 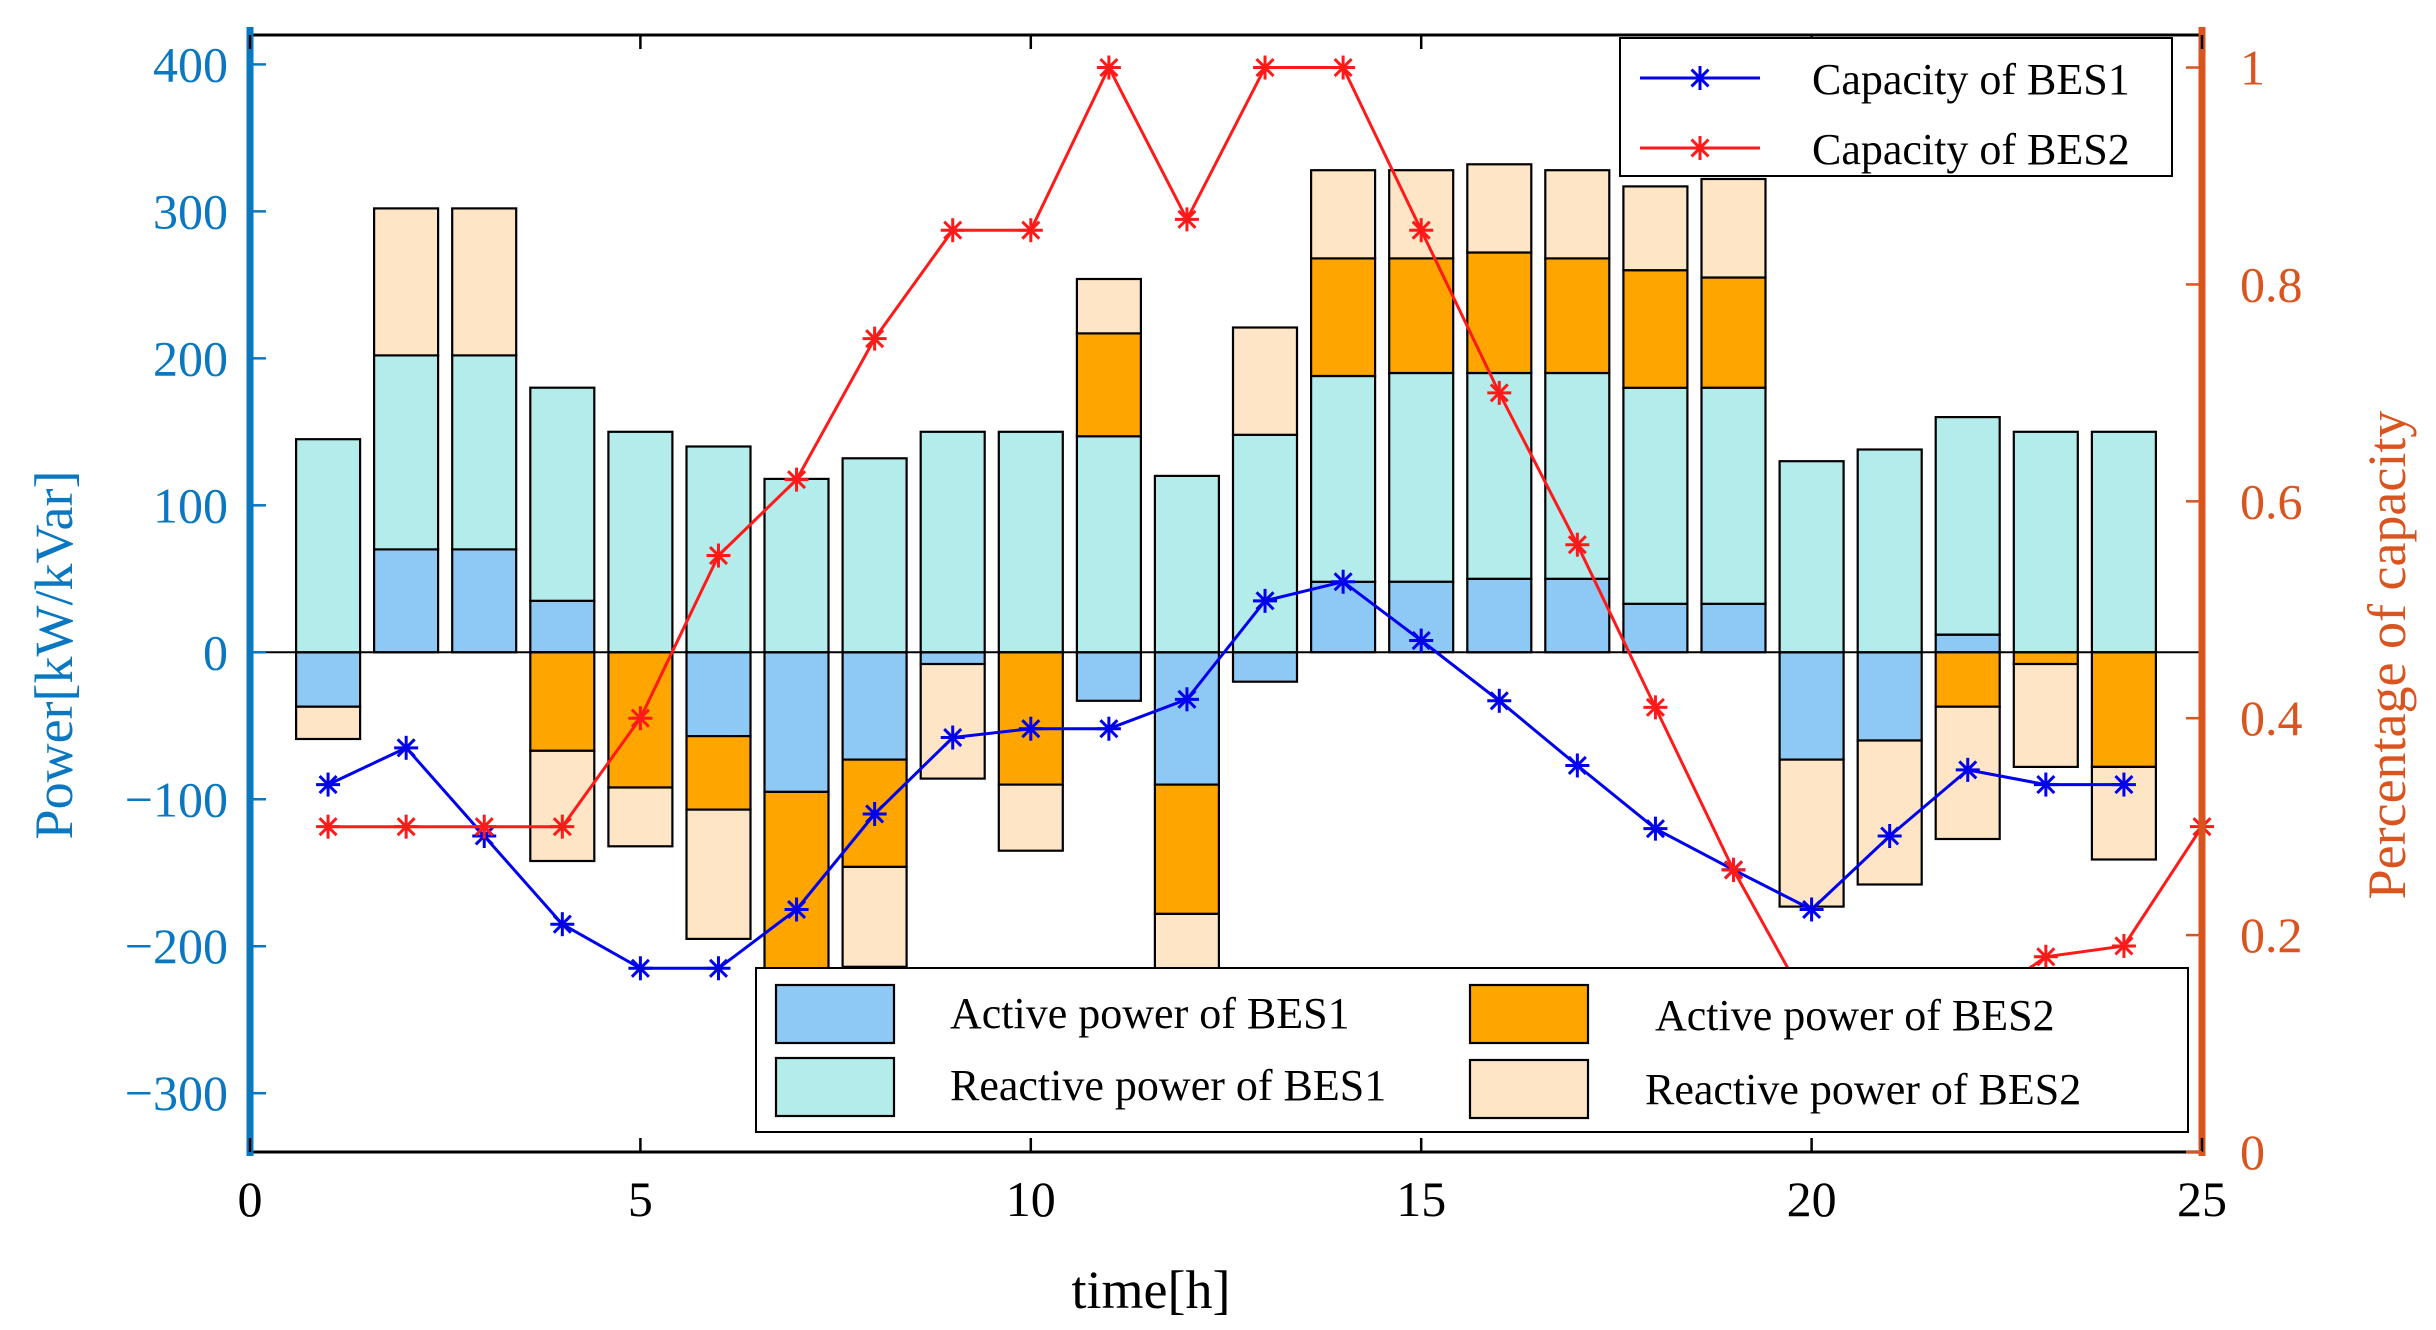 What do you see at coordinates (1812, 1199) in the screenshot?
I see `x-tick-label-20: 20` at bounding box center [1812, 1199].